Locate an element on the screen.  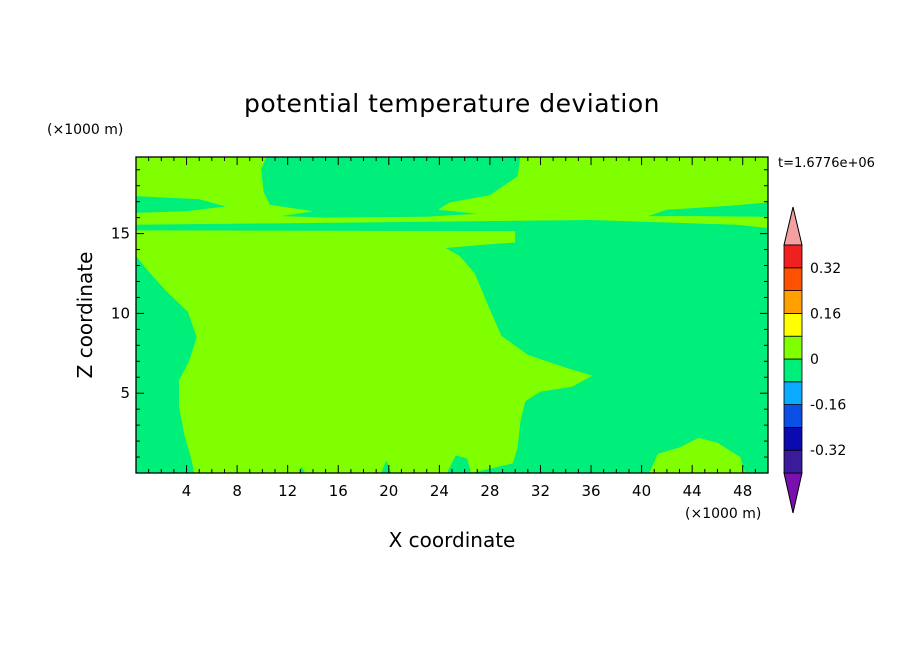
x-tick-label: 20 is located at coordinates (388, 491).